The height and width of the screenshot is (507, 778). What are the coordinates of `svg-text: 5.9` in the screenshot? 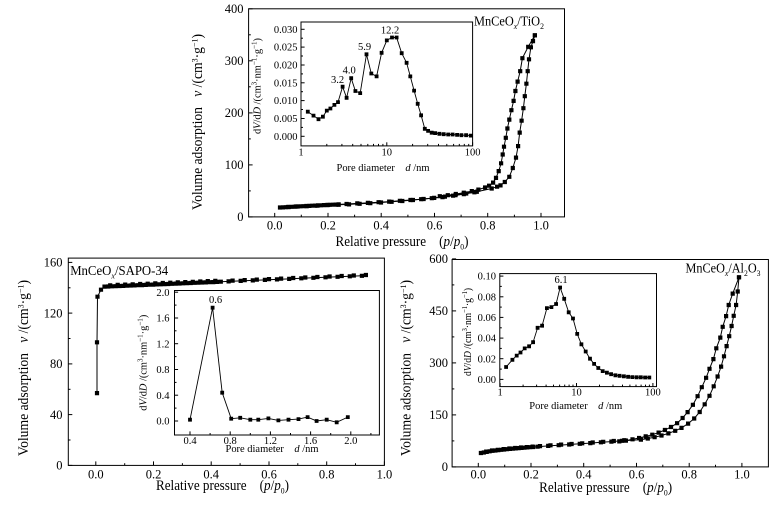 It's located at (364, 47).